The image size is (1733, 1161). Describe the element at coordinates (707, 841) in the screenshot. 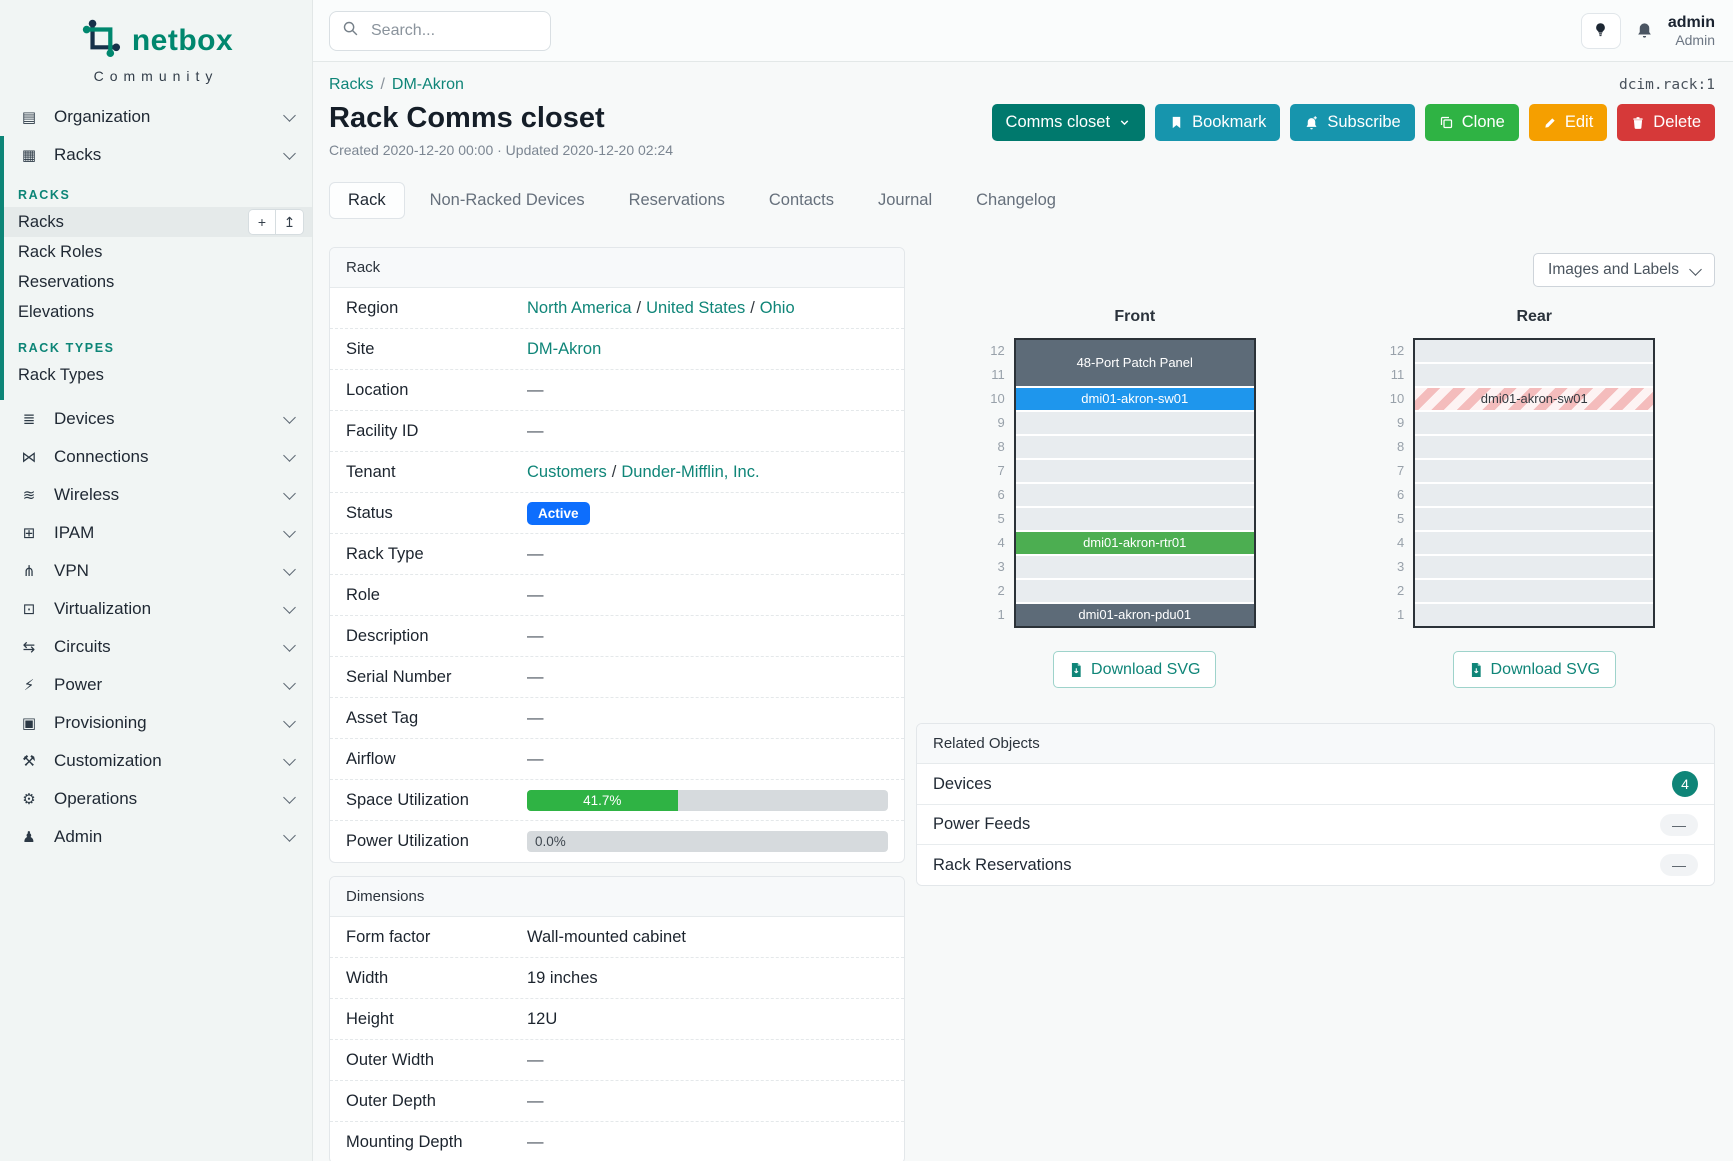

I see `field-value: 0.0%` at that location.